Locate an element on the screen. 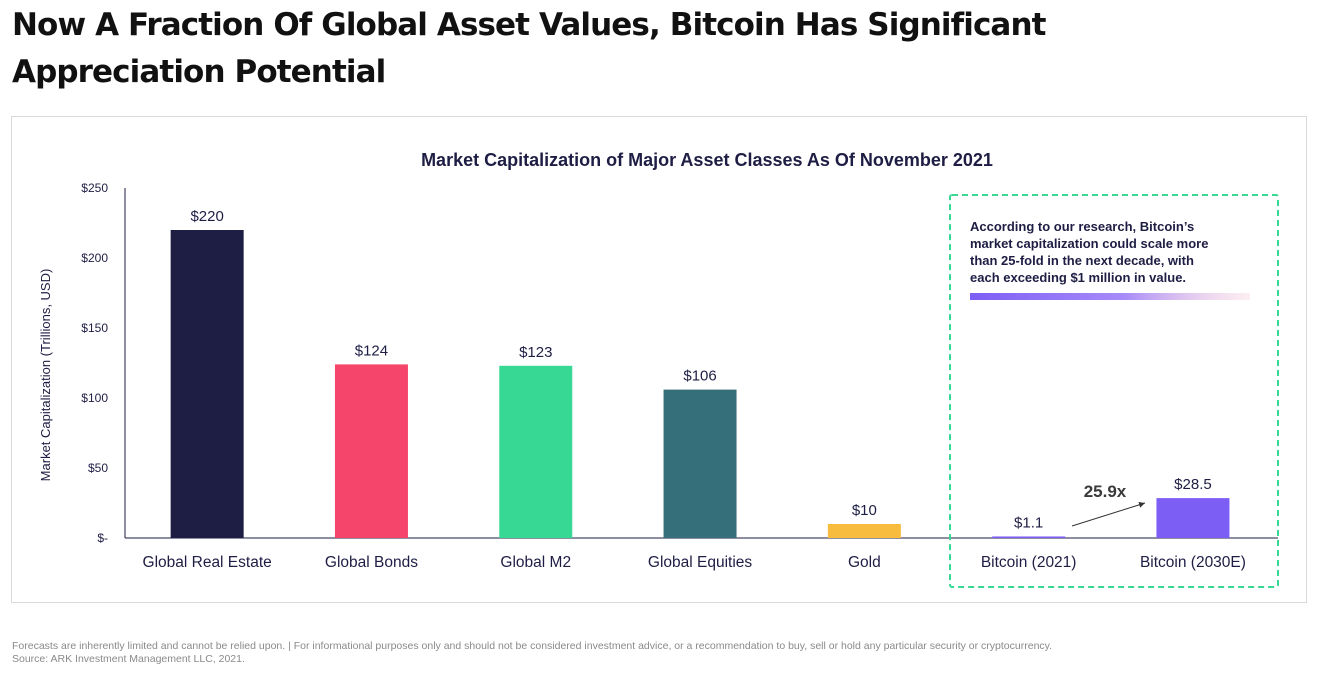 Image resolution: width=1330 pixels, height=674 pixels. y-tick-label: $150 is located at coordinates (94, 328).